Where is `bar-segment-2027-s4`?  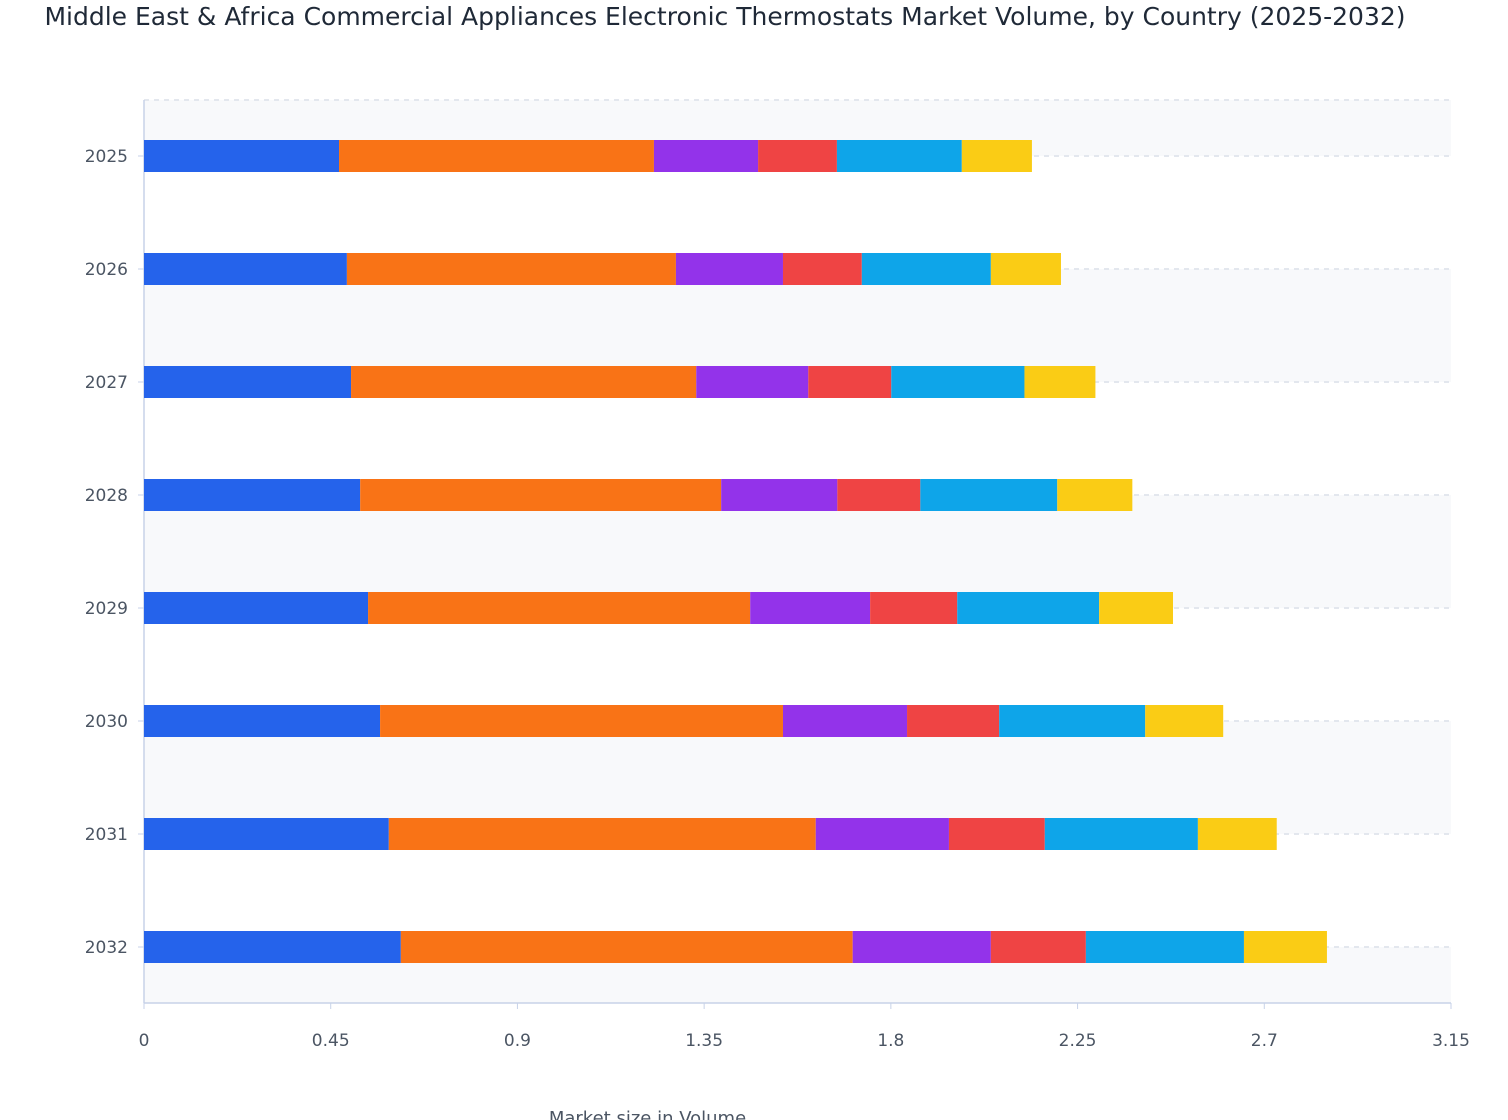
bar-segment-2027-s4 is located at coordinates (850, 382).